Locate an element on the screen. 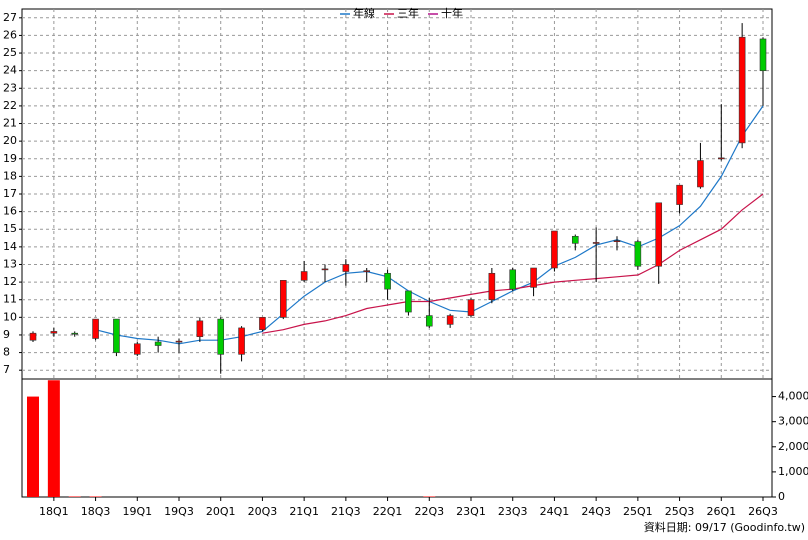  legend-label: 三年 is located at coordinates (408, 13).